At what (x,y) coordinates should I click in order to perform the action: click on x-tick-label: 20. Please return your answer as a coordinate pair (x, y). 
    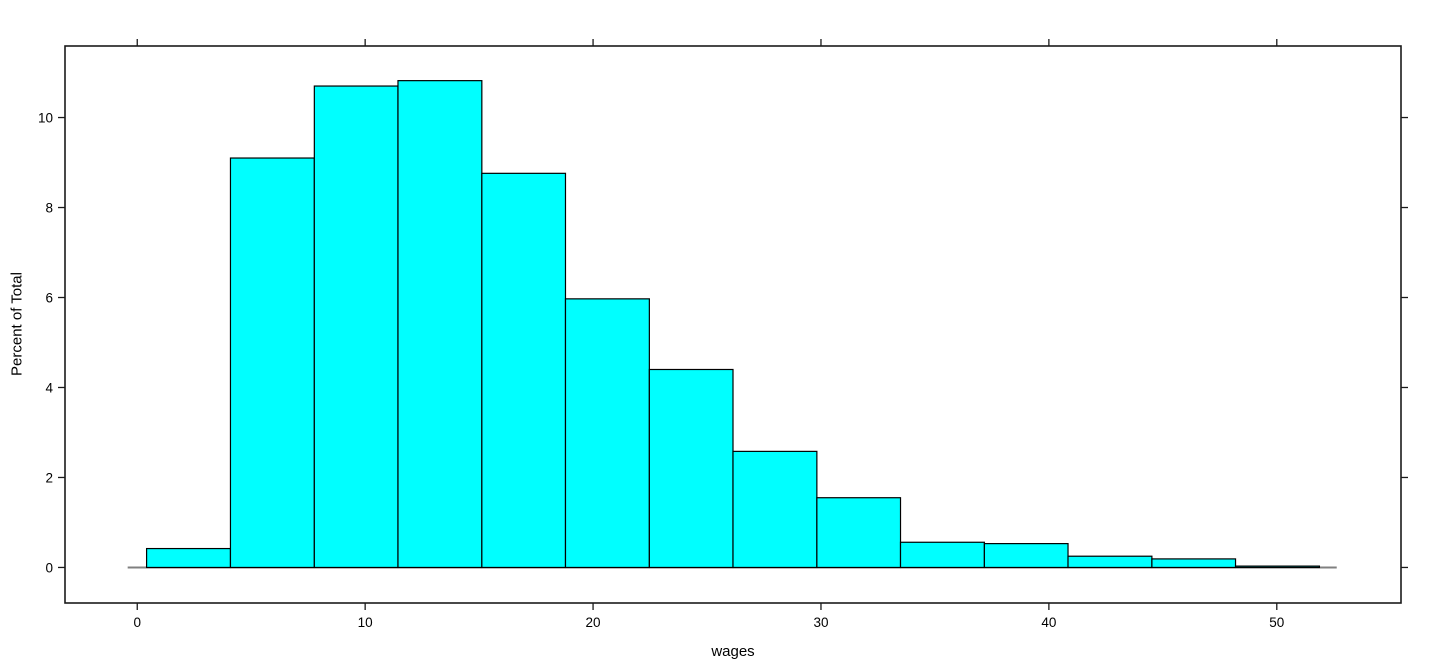
    Looking at the image, I should click on (593, 622).